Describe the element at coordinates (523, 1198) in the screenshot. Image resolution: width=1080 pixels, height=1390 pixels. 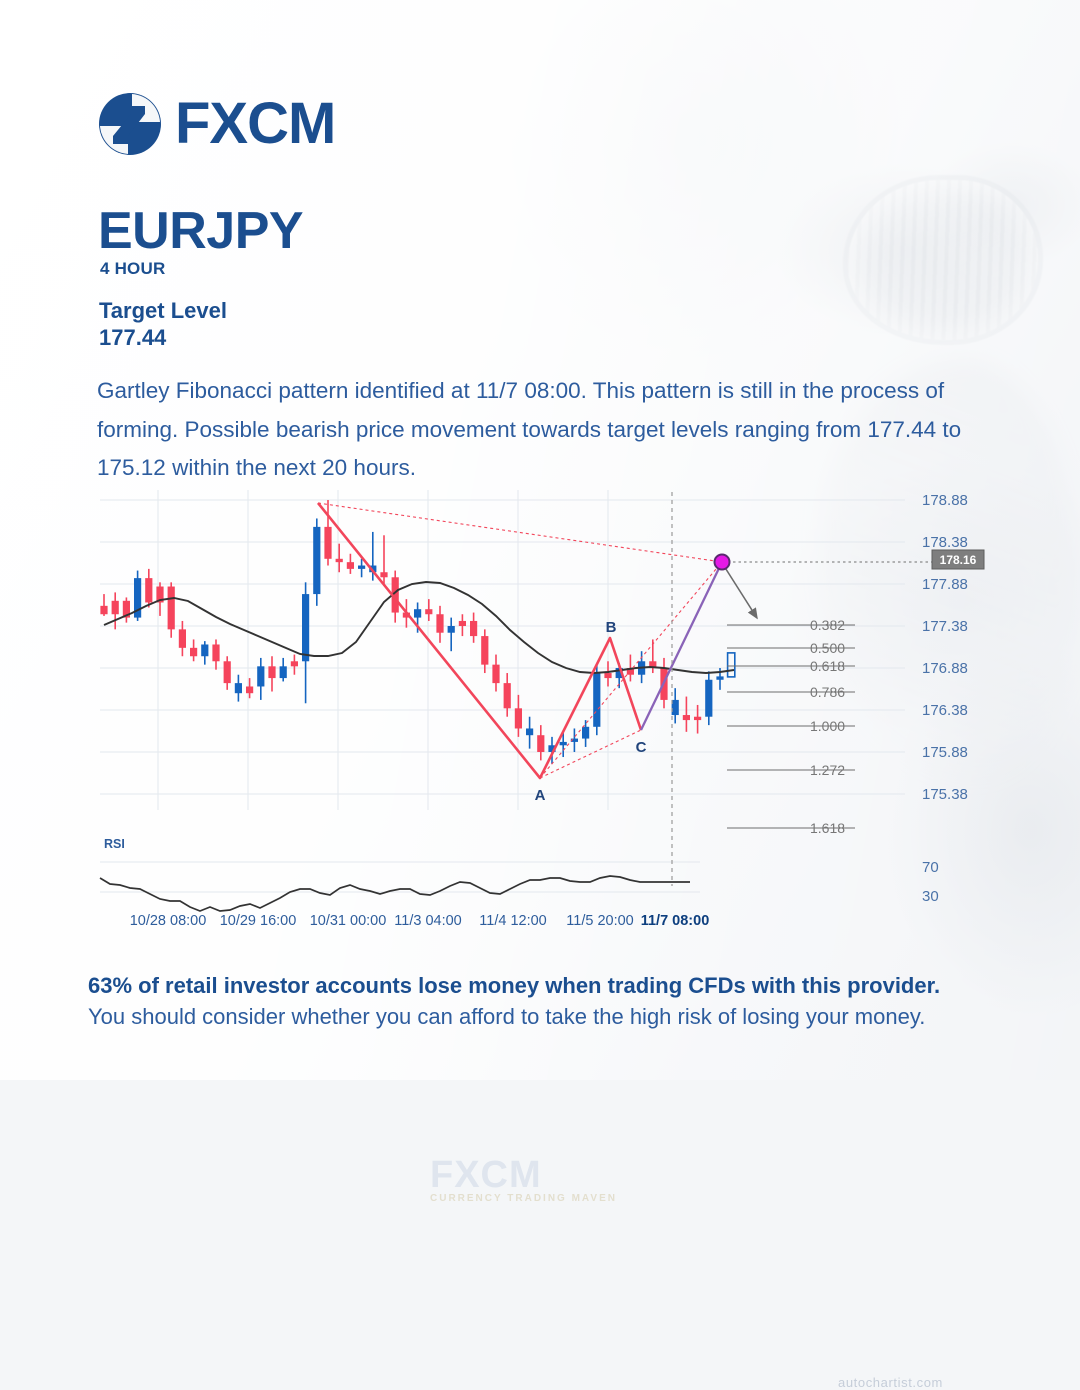
I see `fxcm-watermark-subtext: CURRENCY TRADING MAVEN` at that location.